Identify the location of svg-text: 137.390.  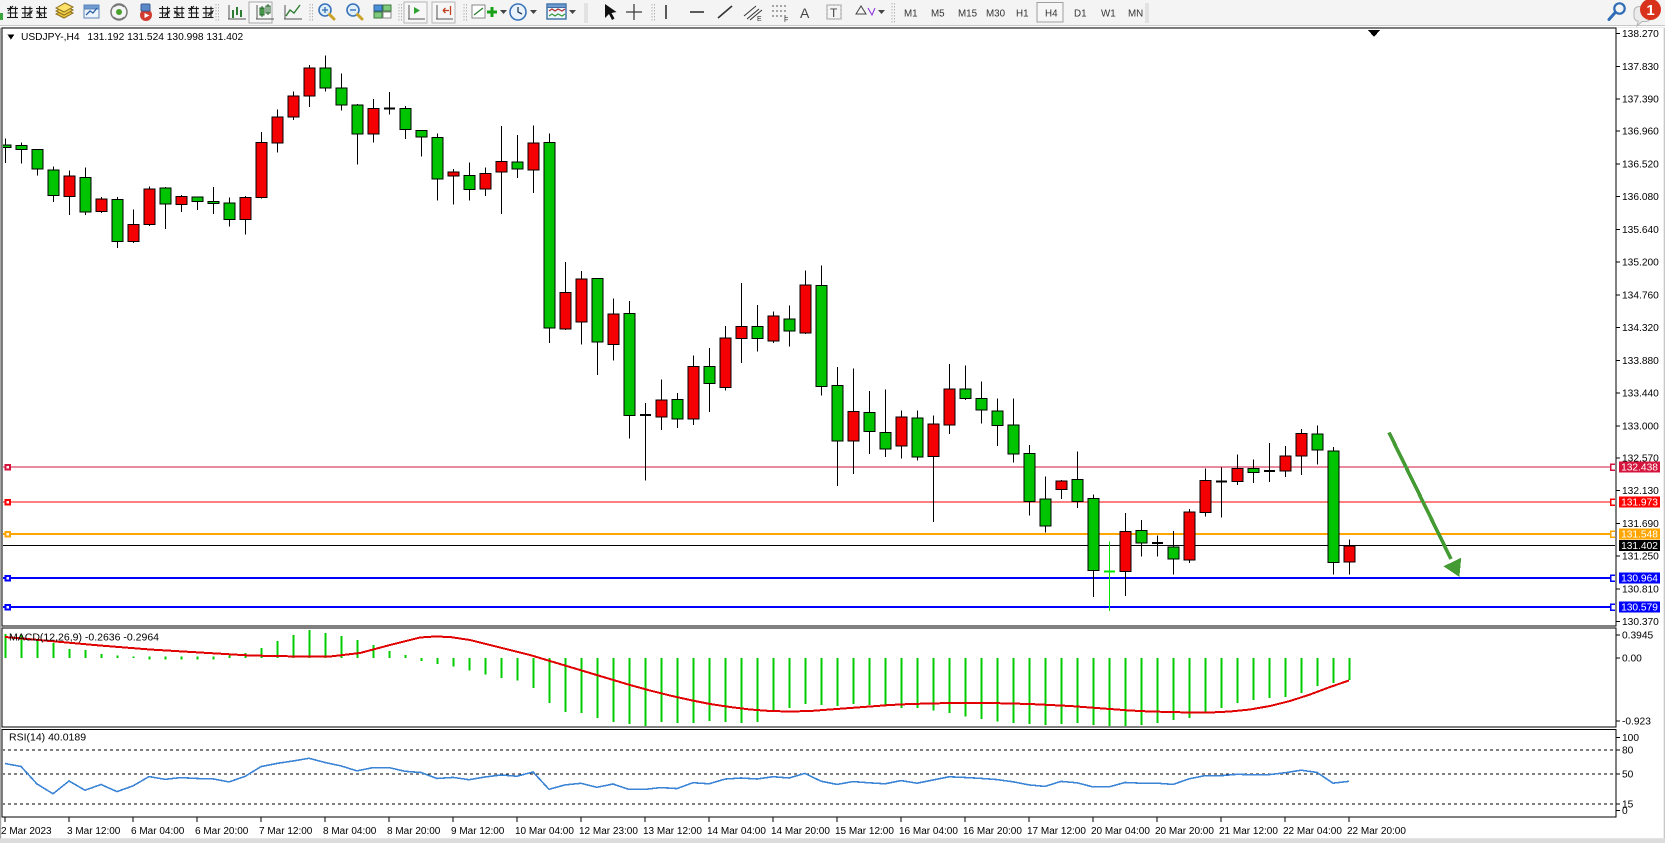
(1640, 100).